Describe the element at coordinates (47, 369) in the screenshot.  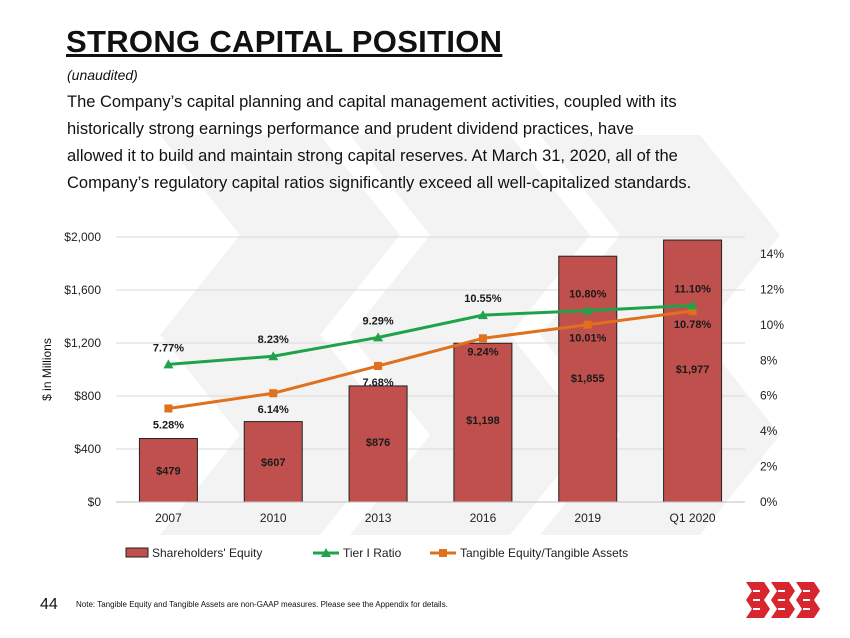
I see `y-axis-label: $ in Millions` at that location.